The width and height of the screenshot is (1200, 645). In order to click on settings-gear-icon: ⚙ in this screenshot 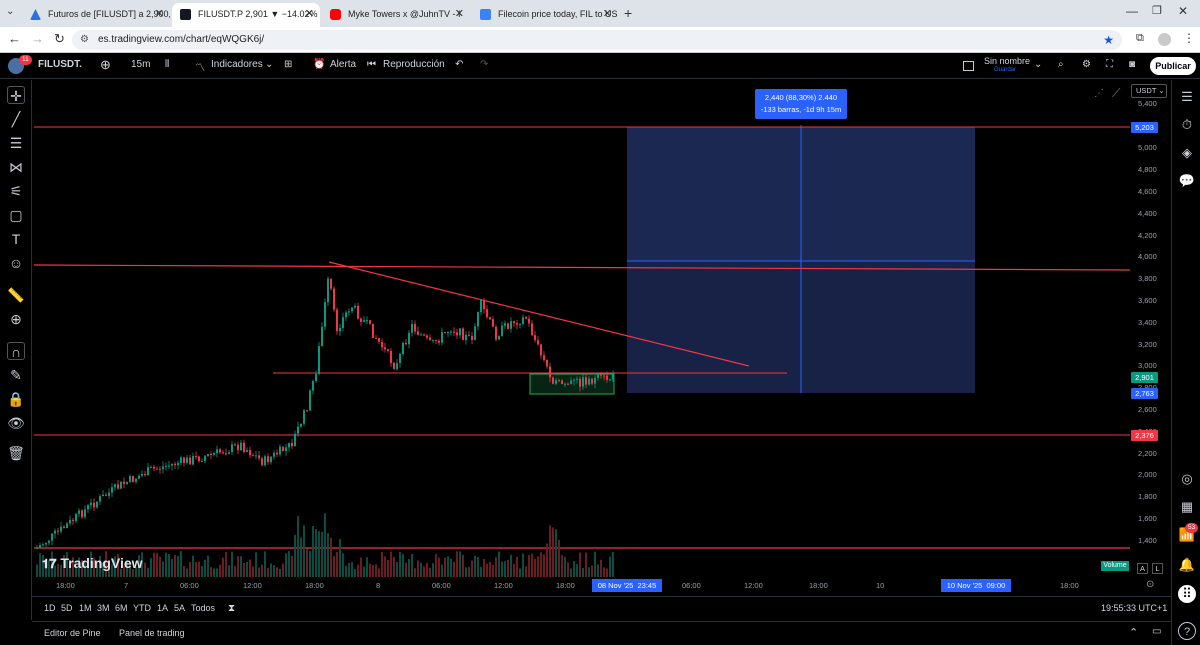, I will do `click(1086, 64)`.